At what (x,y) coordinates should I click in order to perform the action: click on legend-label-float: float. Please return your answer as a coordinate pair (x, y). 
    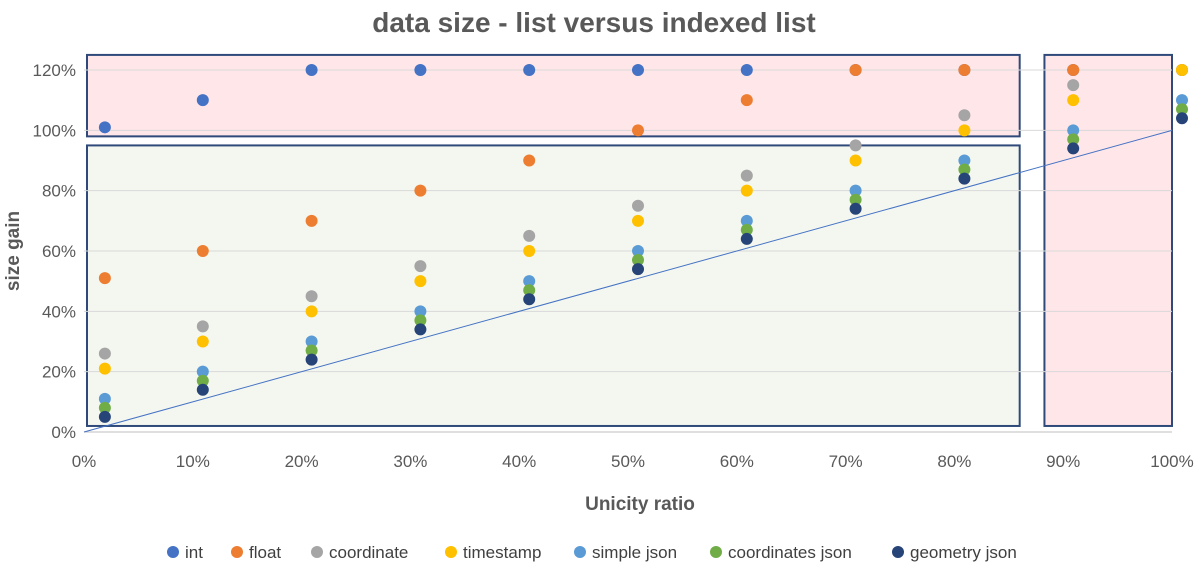
    Looking at the image, I should click on (265, 552).